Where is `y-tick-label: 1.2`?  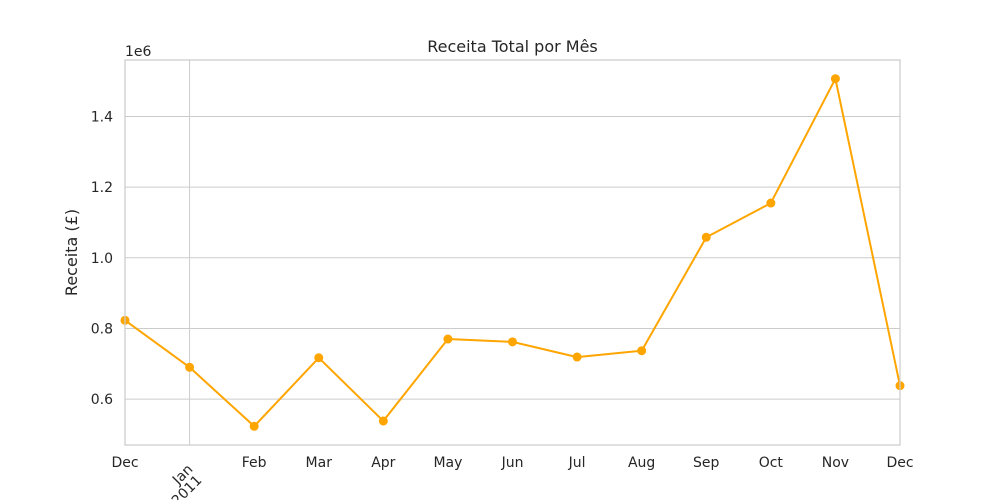 y-tick-label: 1.2 is located at coordinates (102, 188).